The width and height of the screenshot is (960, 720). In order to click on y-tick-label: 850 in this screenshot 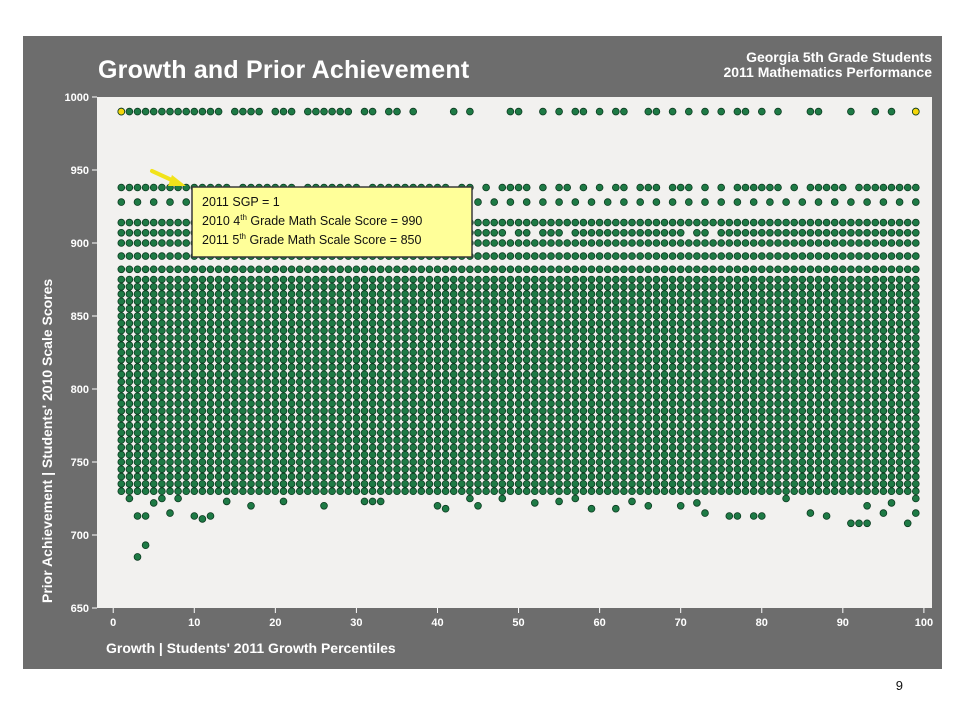, I will do `click(80, 317)`.